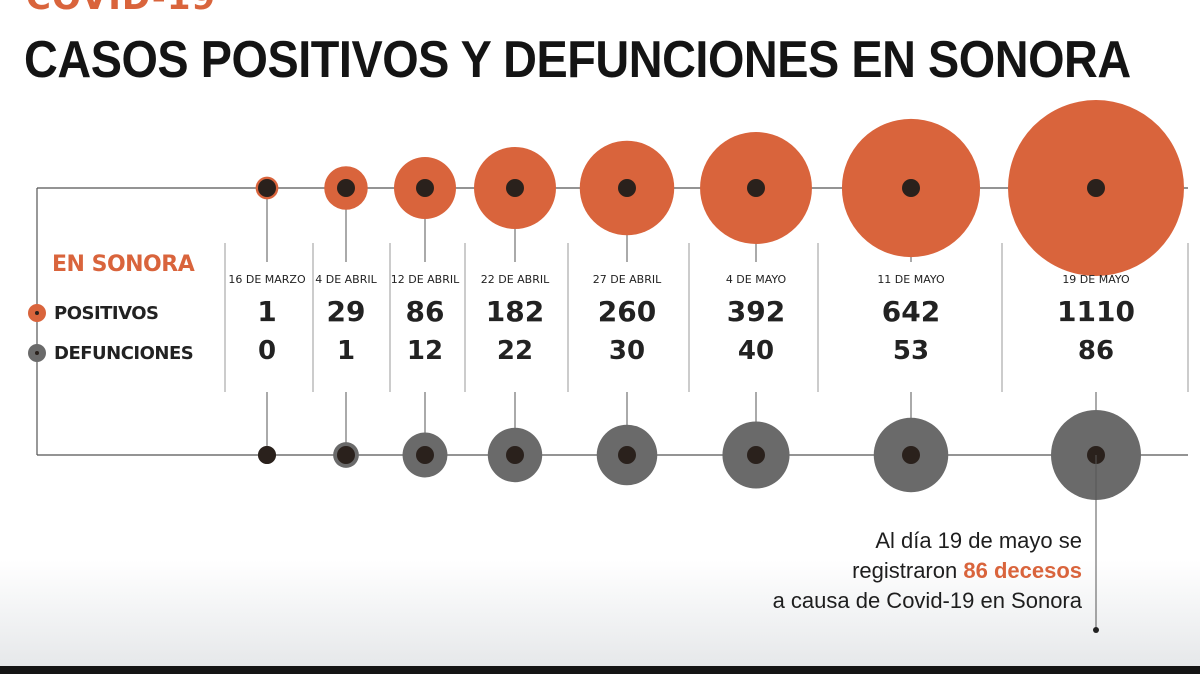 The image size is (1200, 674). What do you see at coordinates (346, 279) in the screenshot?
I see `date-label: 4 DE ABRIL` at bounding box center [346, 279].